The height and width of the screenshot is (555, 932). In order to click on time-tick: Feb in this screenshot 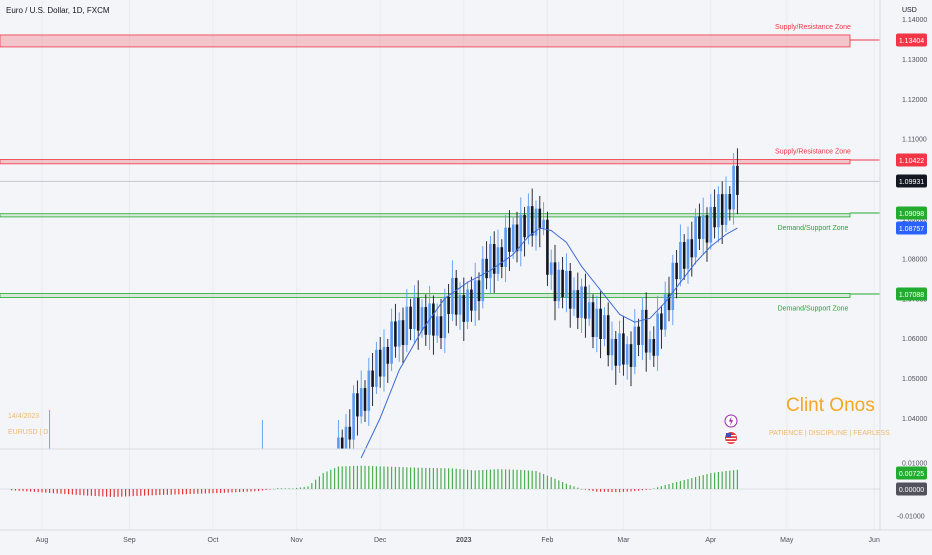, I will do `click(547, 540)`.